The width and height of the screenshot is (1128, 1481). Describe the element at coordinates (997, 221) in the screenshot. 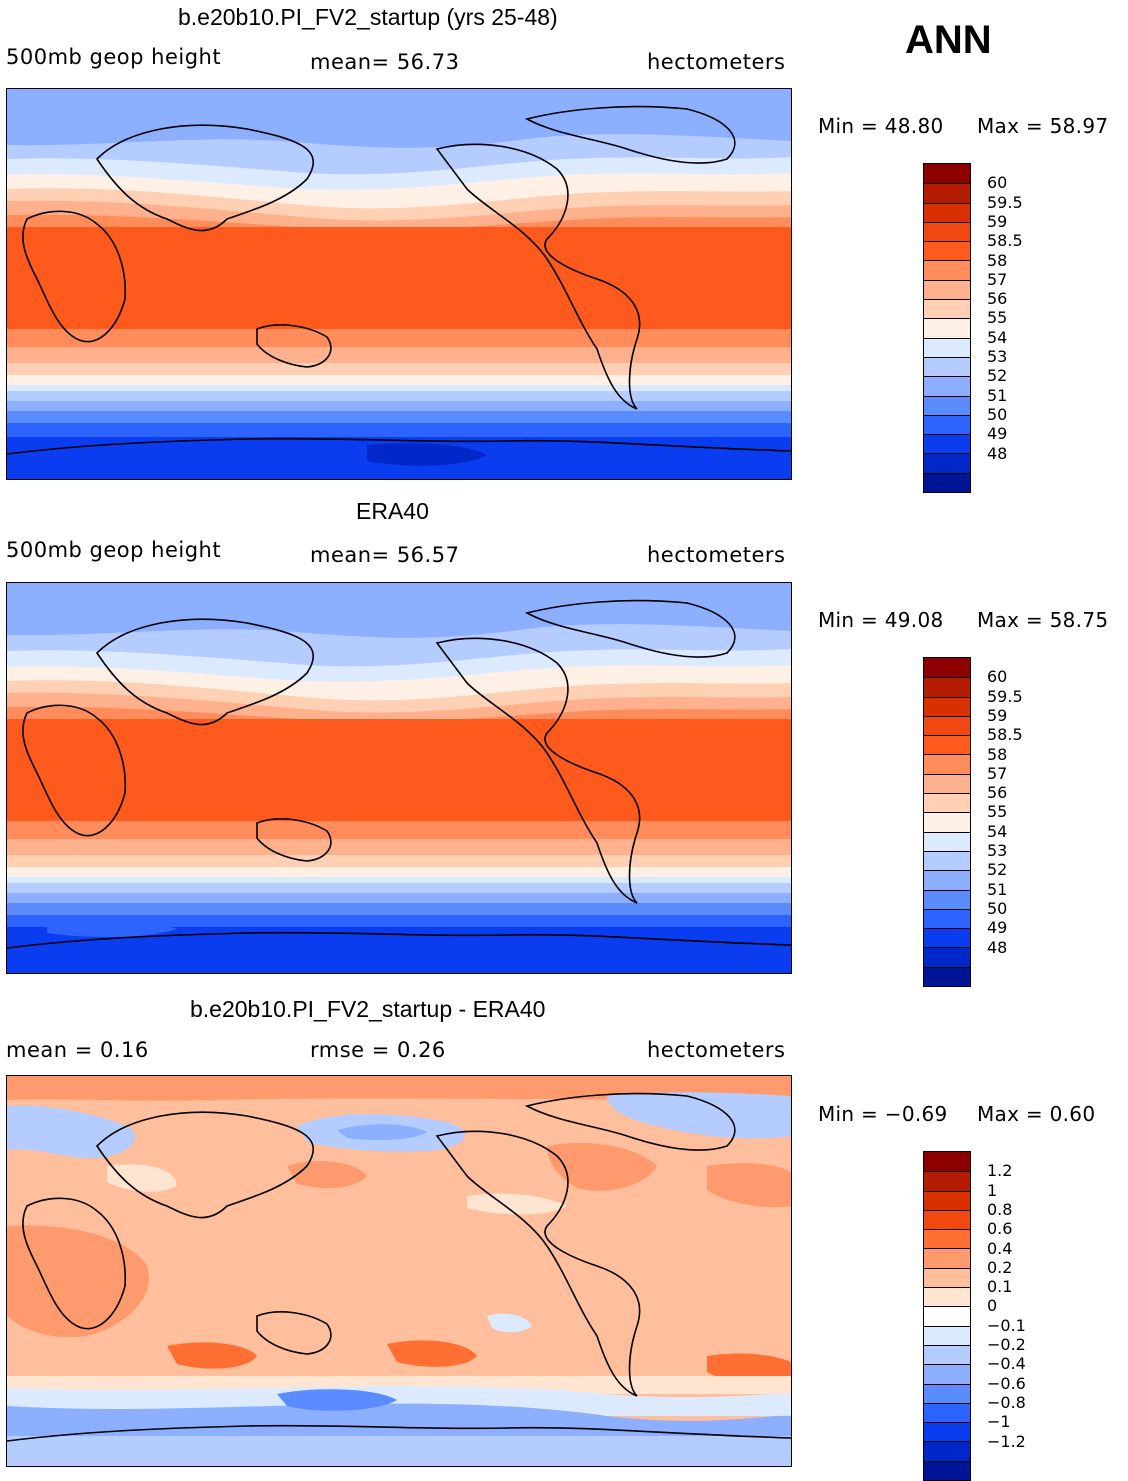

I see `colorbar-tick-label: 59` at that location.